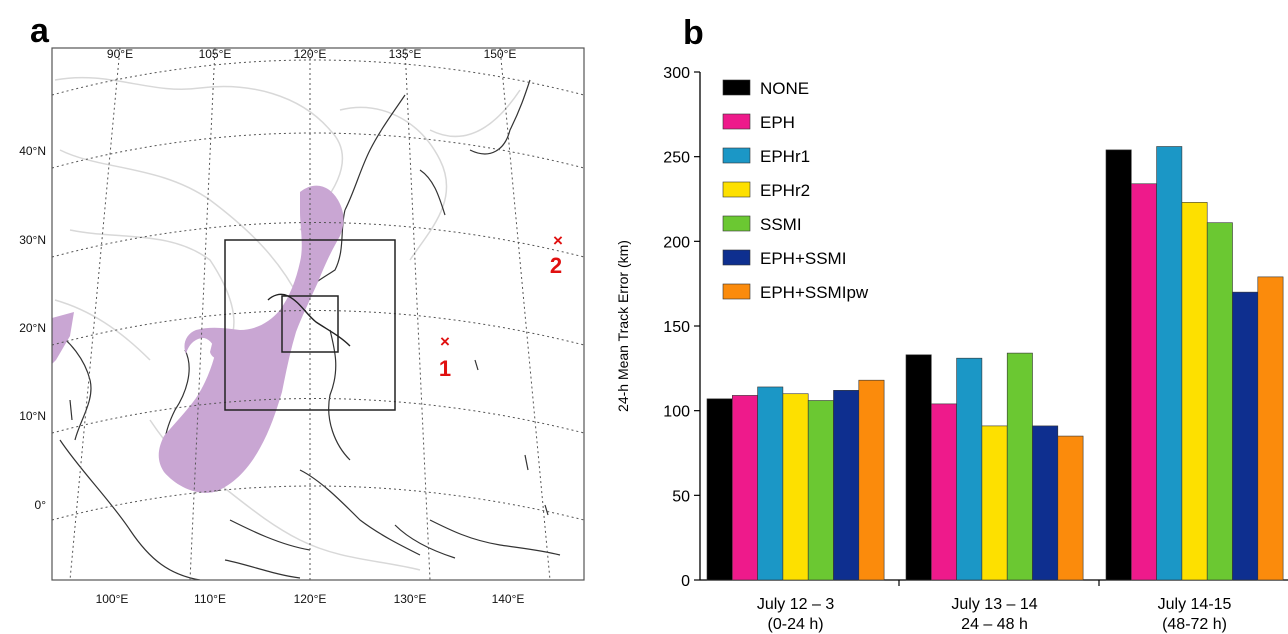  Describe the element at coordinates (796, 624) in the screenshot. I see `x-tick-label: (0-24 h)` at that location.